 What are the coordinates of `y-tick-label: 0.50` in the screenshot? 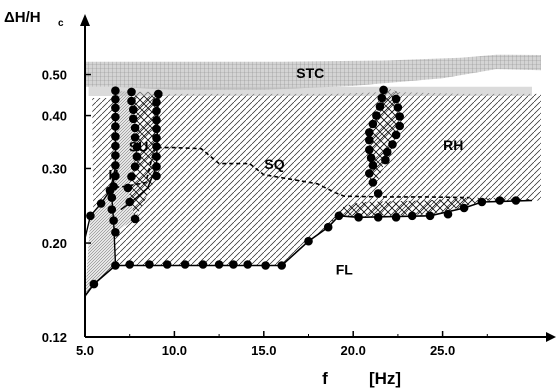 It's located at (54, 75).